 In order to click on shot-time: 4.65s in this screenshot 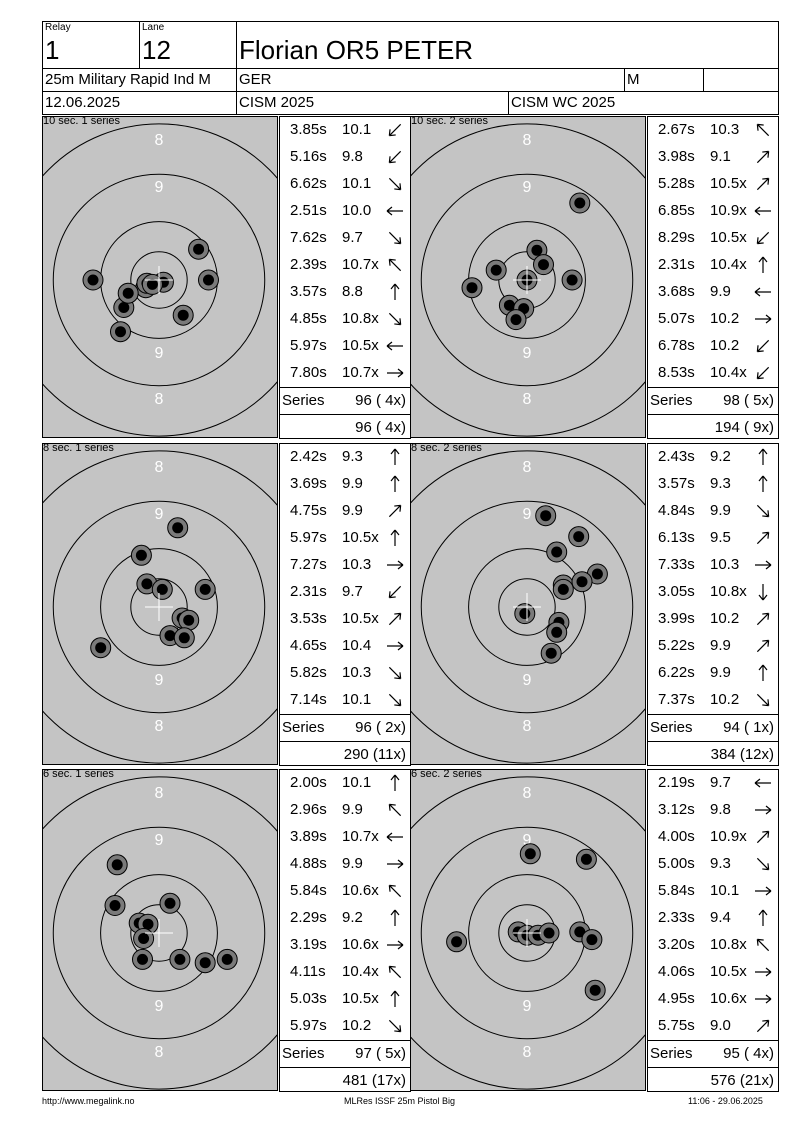, I will do `click(308, 645)`.